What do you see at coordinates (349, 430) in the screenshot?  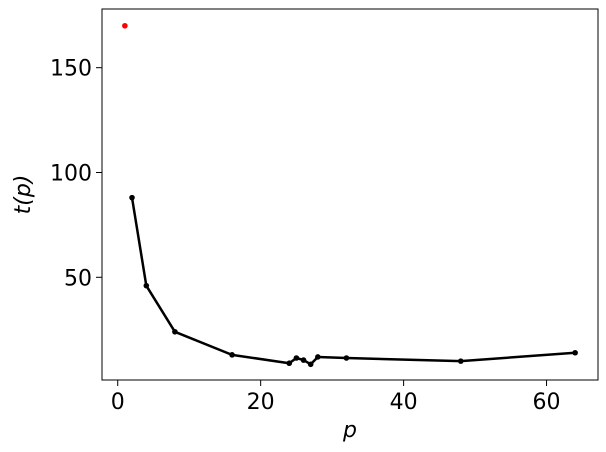 I see `x-axis-label: p` at bounding box center [349, 430].